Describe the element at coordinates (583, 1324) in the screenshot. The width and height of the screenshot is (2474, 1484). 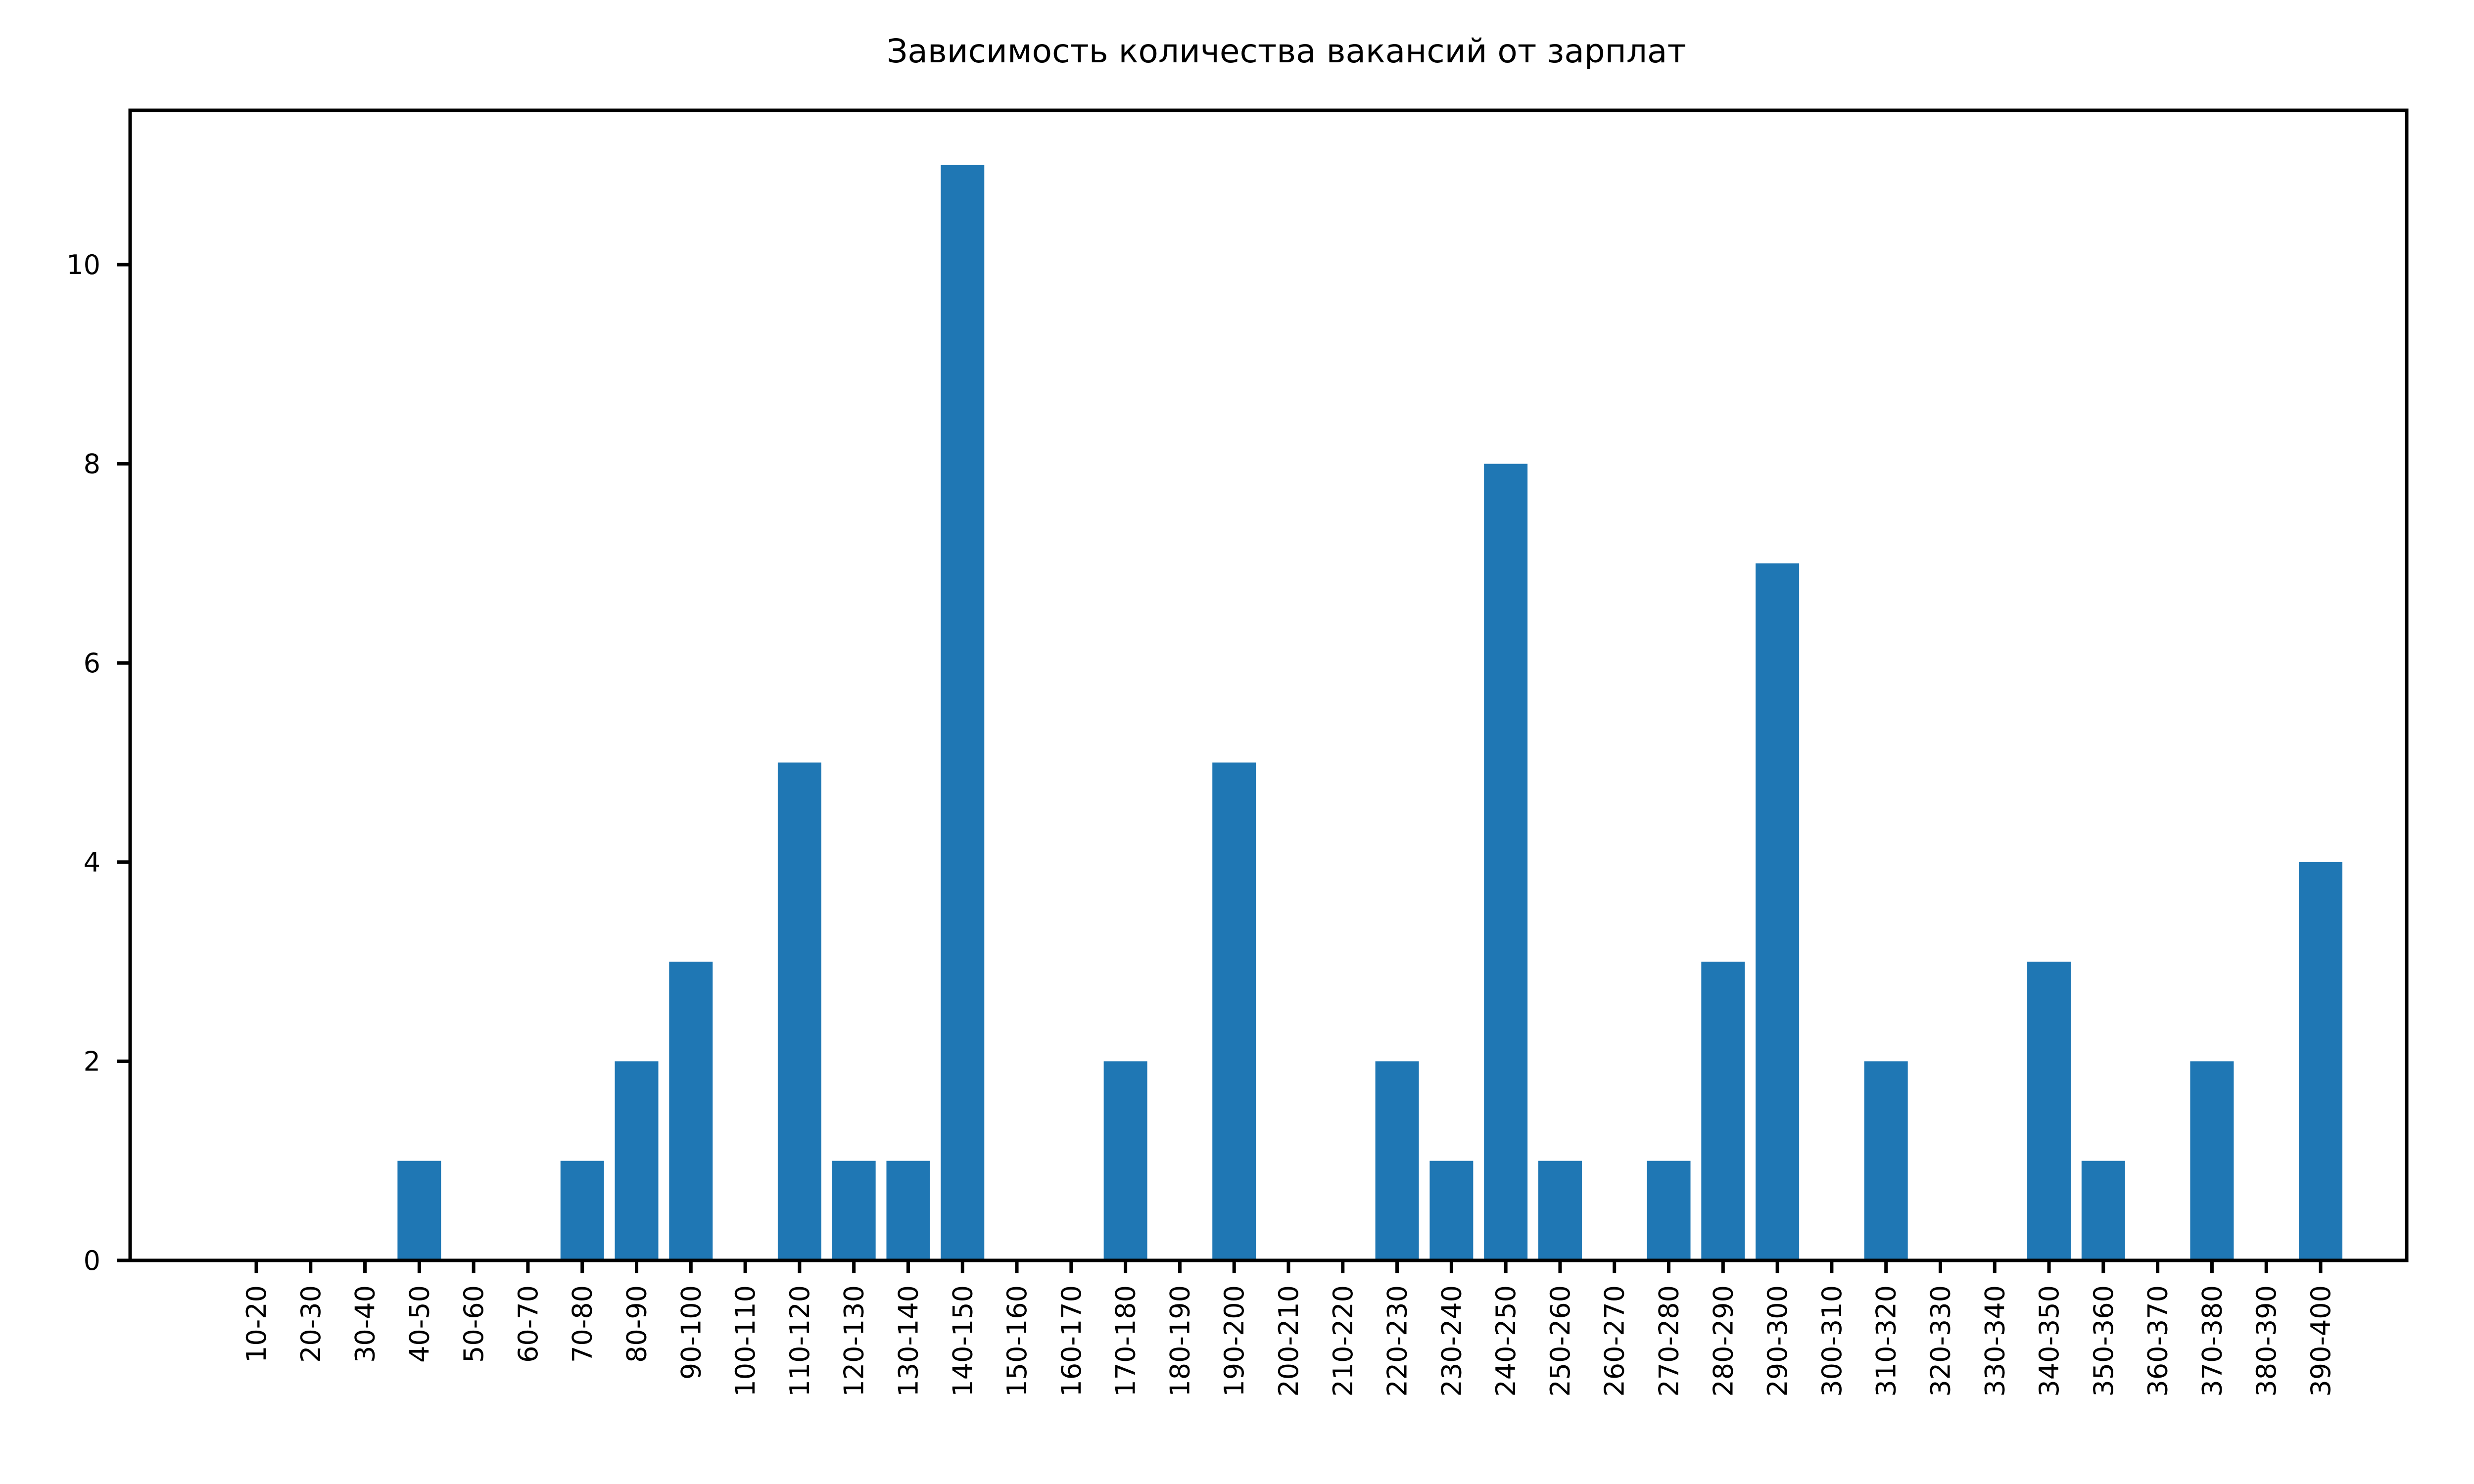
I see `x-tick-label: 70-80` at that location.